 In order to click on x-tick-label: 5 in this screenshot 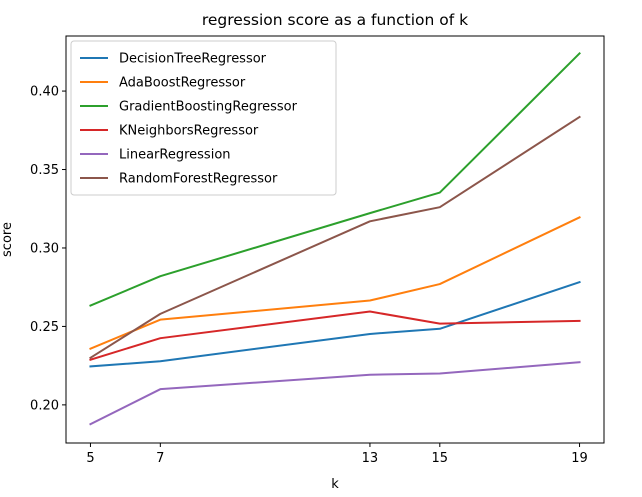, I will do `click(90, 458)`.